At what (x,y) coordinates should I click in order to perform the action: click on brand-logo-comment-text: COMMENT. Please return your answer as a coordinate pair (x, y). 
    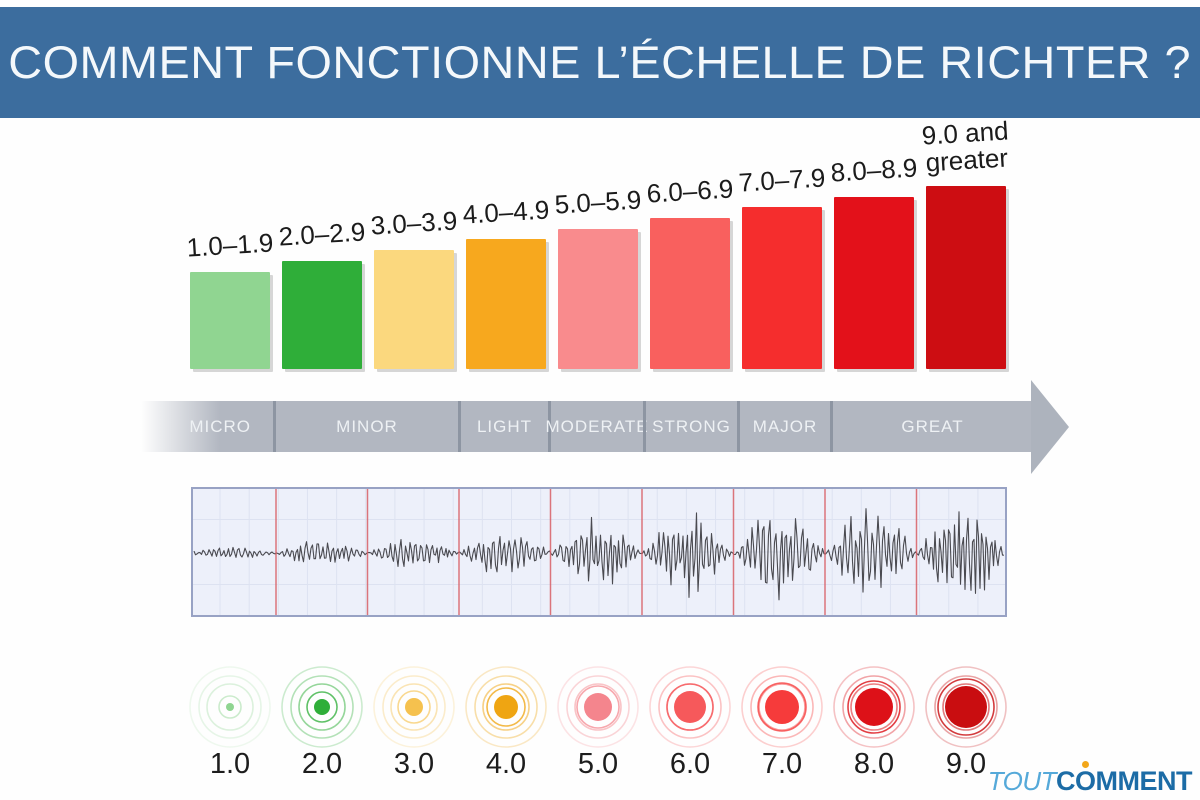
    Looking at the image, I should click on (1124, 781).